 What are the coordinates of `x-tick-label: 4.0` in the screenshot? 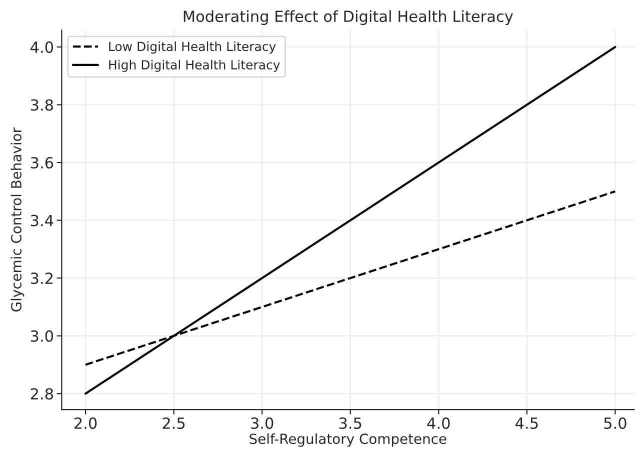 It's located at (438, 423).